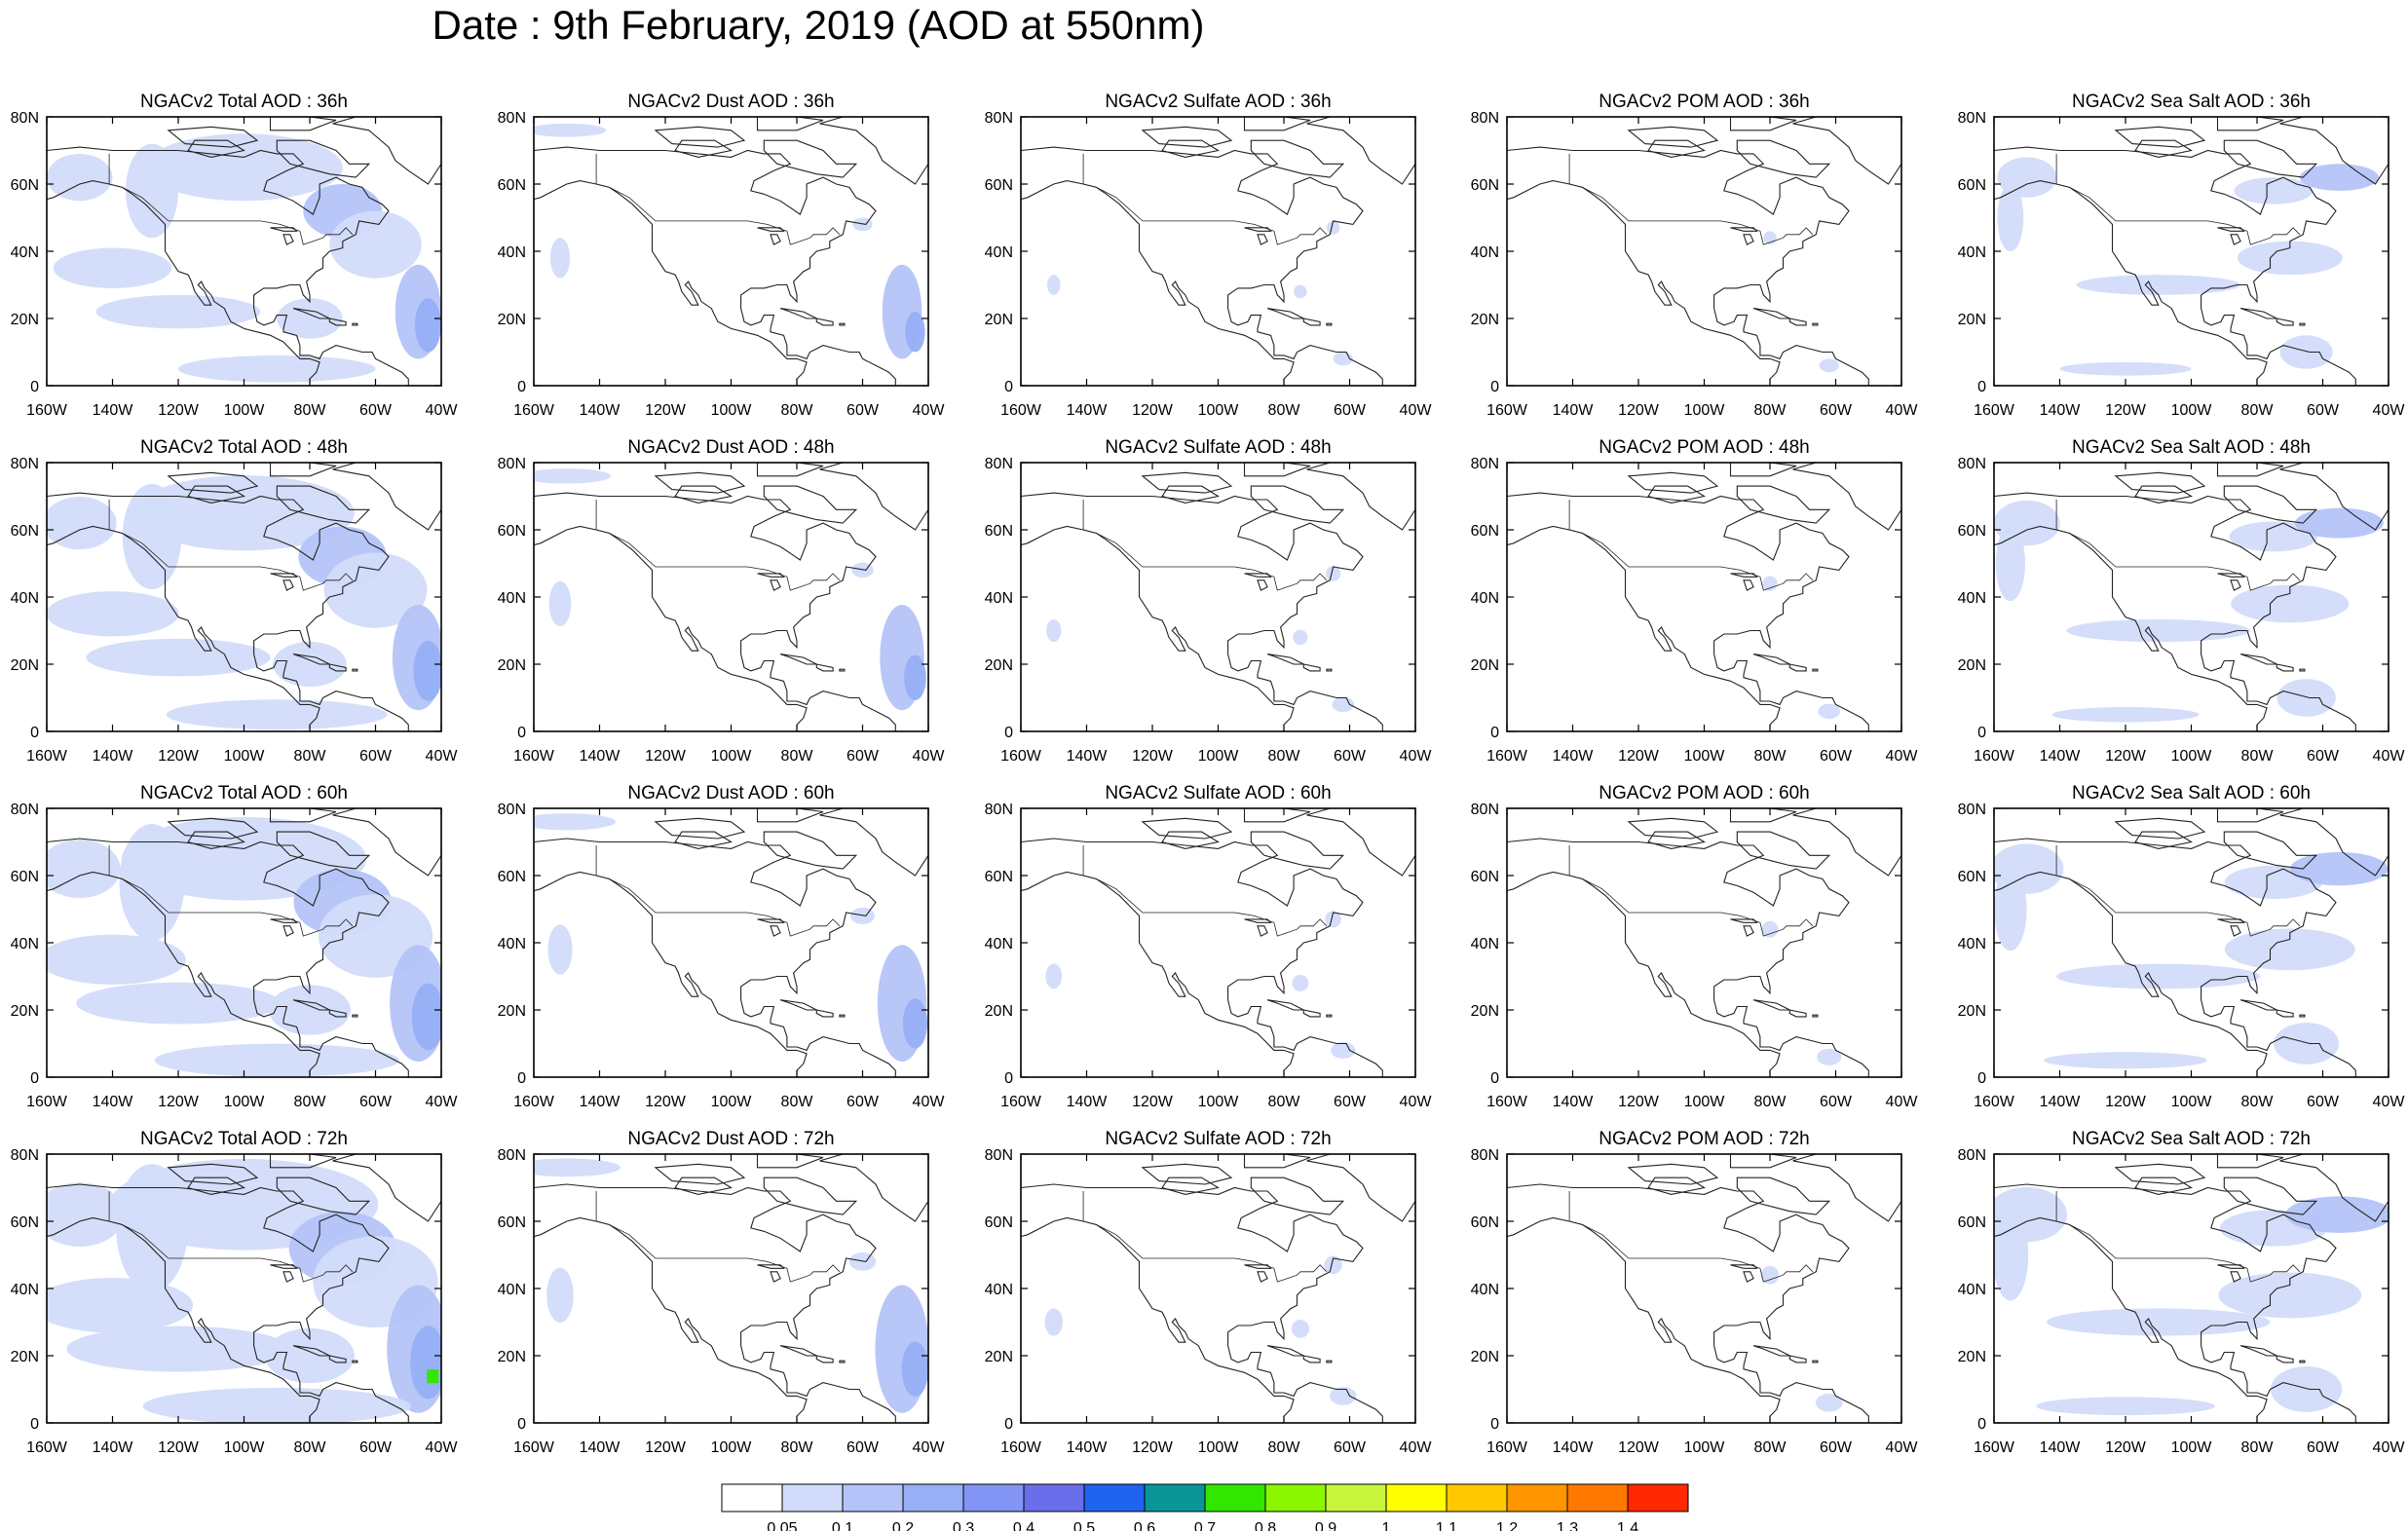  Describe the element at coordinates (25, 464) in the screenshot. I see `y-tick-label: 80N` at that location.